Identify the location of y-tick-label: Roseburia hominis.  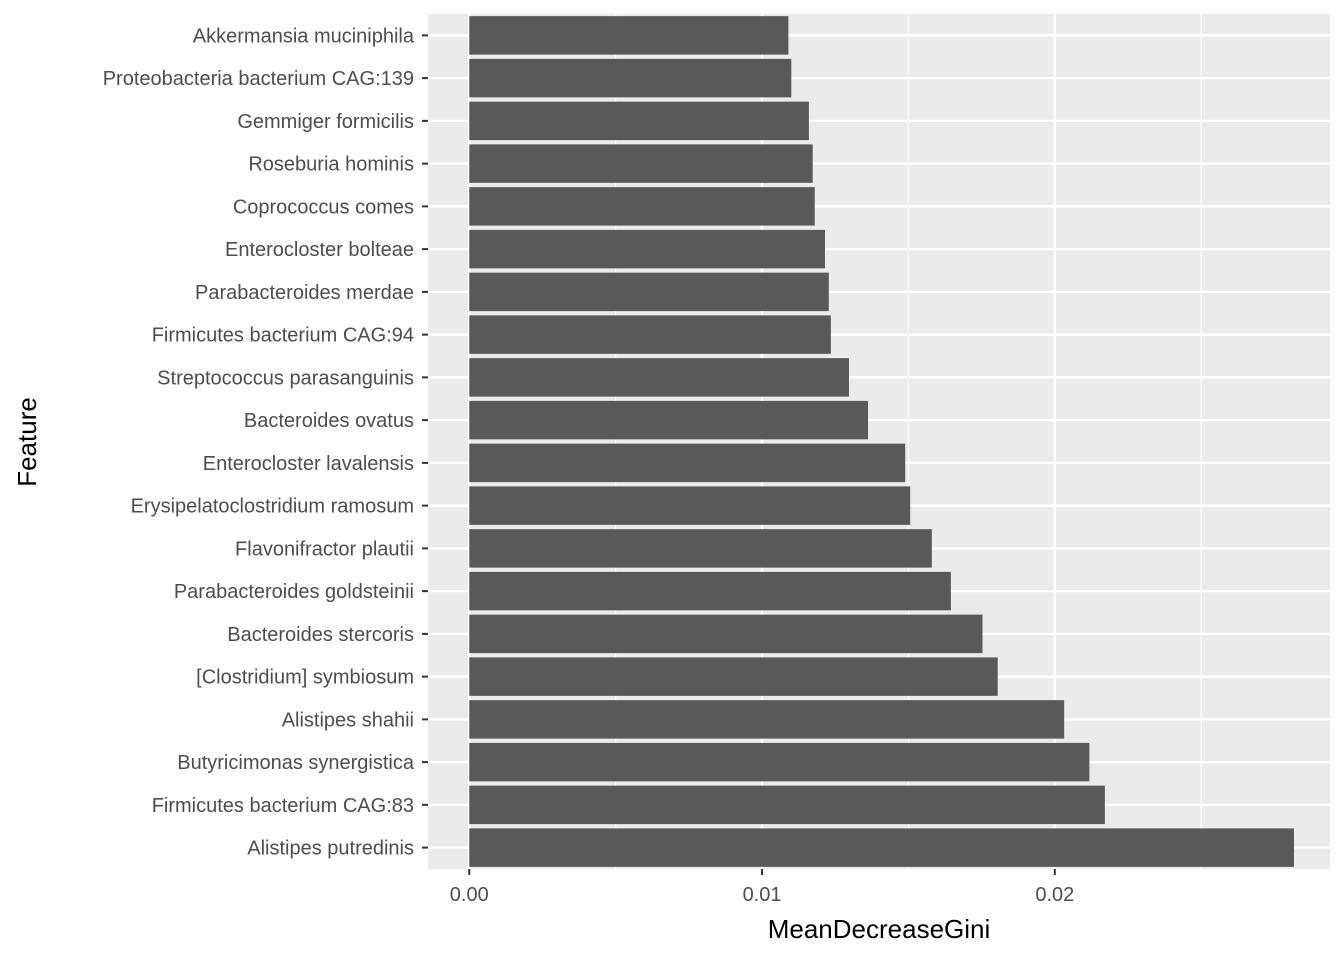
(331, 165).